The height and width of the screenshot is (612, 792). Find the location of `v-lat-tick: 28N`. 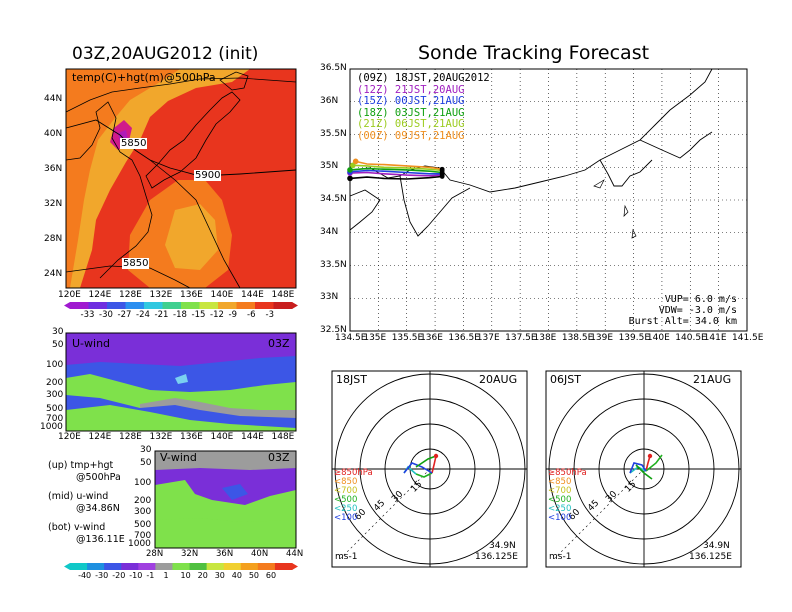

v-lat-tick: 28N is located at coordinates (155, 554).